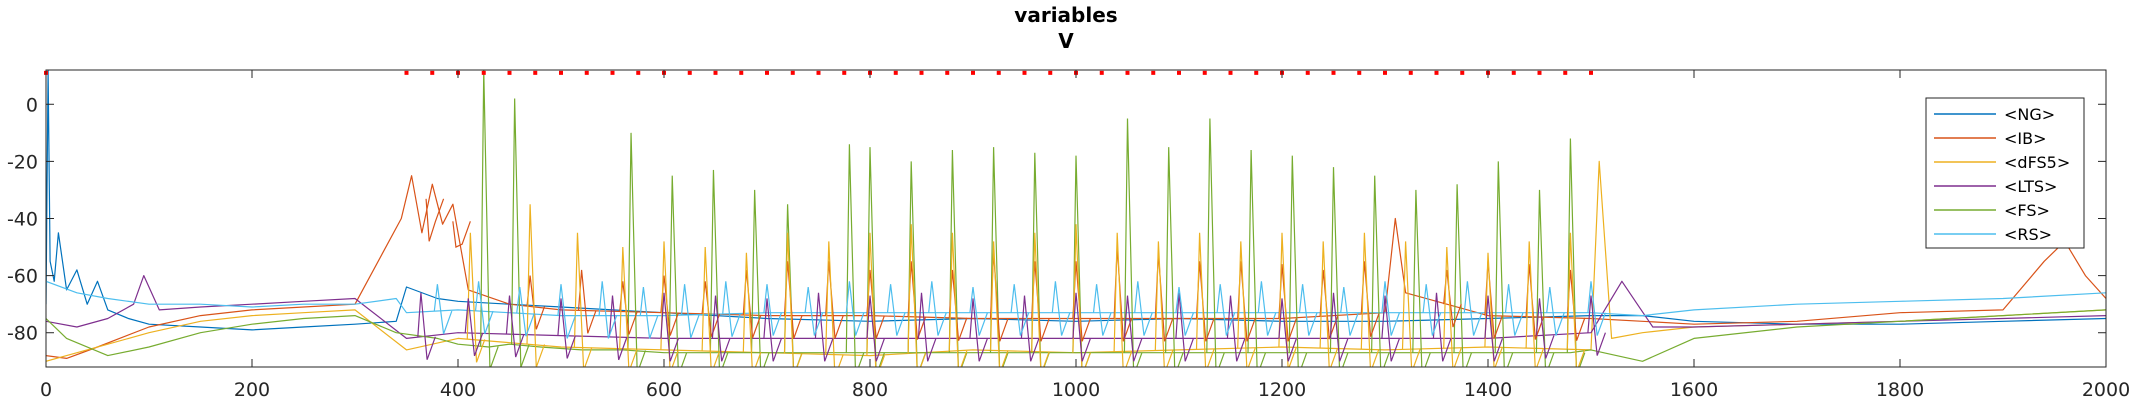  I want to click on y-tick-label-1: -20, so click(22, 162).